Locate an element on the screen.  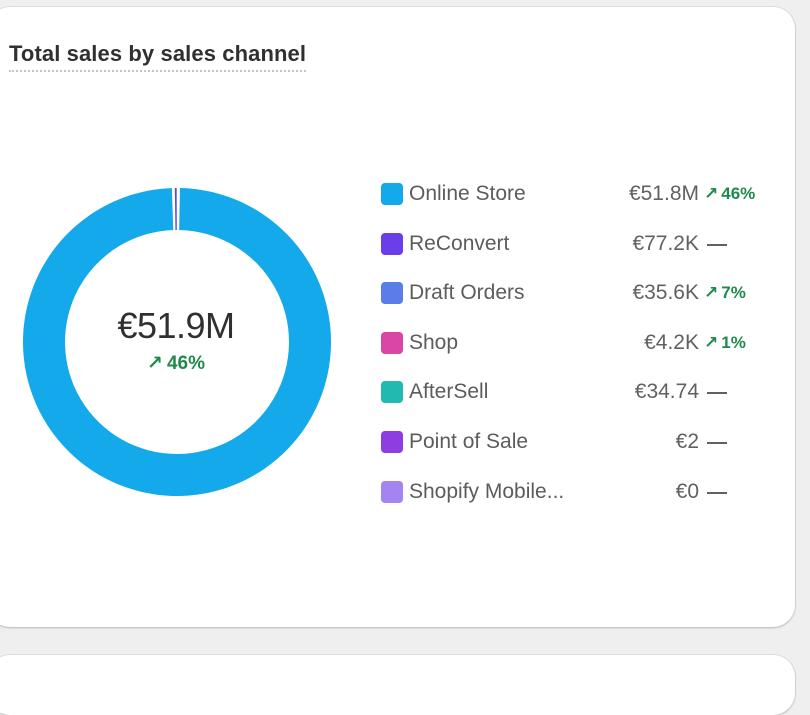
legend-item: ReConvert €77.2K is located at coordinates (581, 255).